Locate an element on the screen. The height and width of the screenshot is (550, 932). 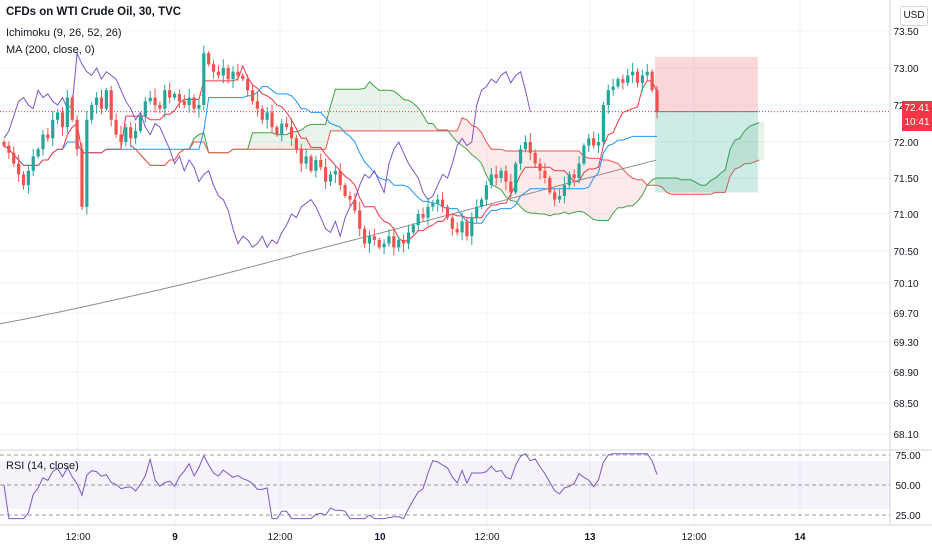
time-tick-label: 9 is located at coordinates (175, 537).